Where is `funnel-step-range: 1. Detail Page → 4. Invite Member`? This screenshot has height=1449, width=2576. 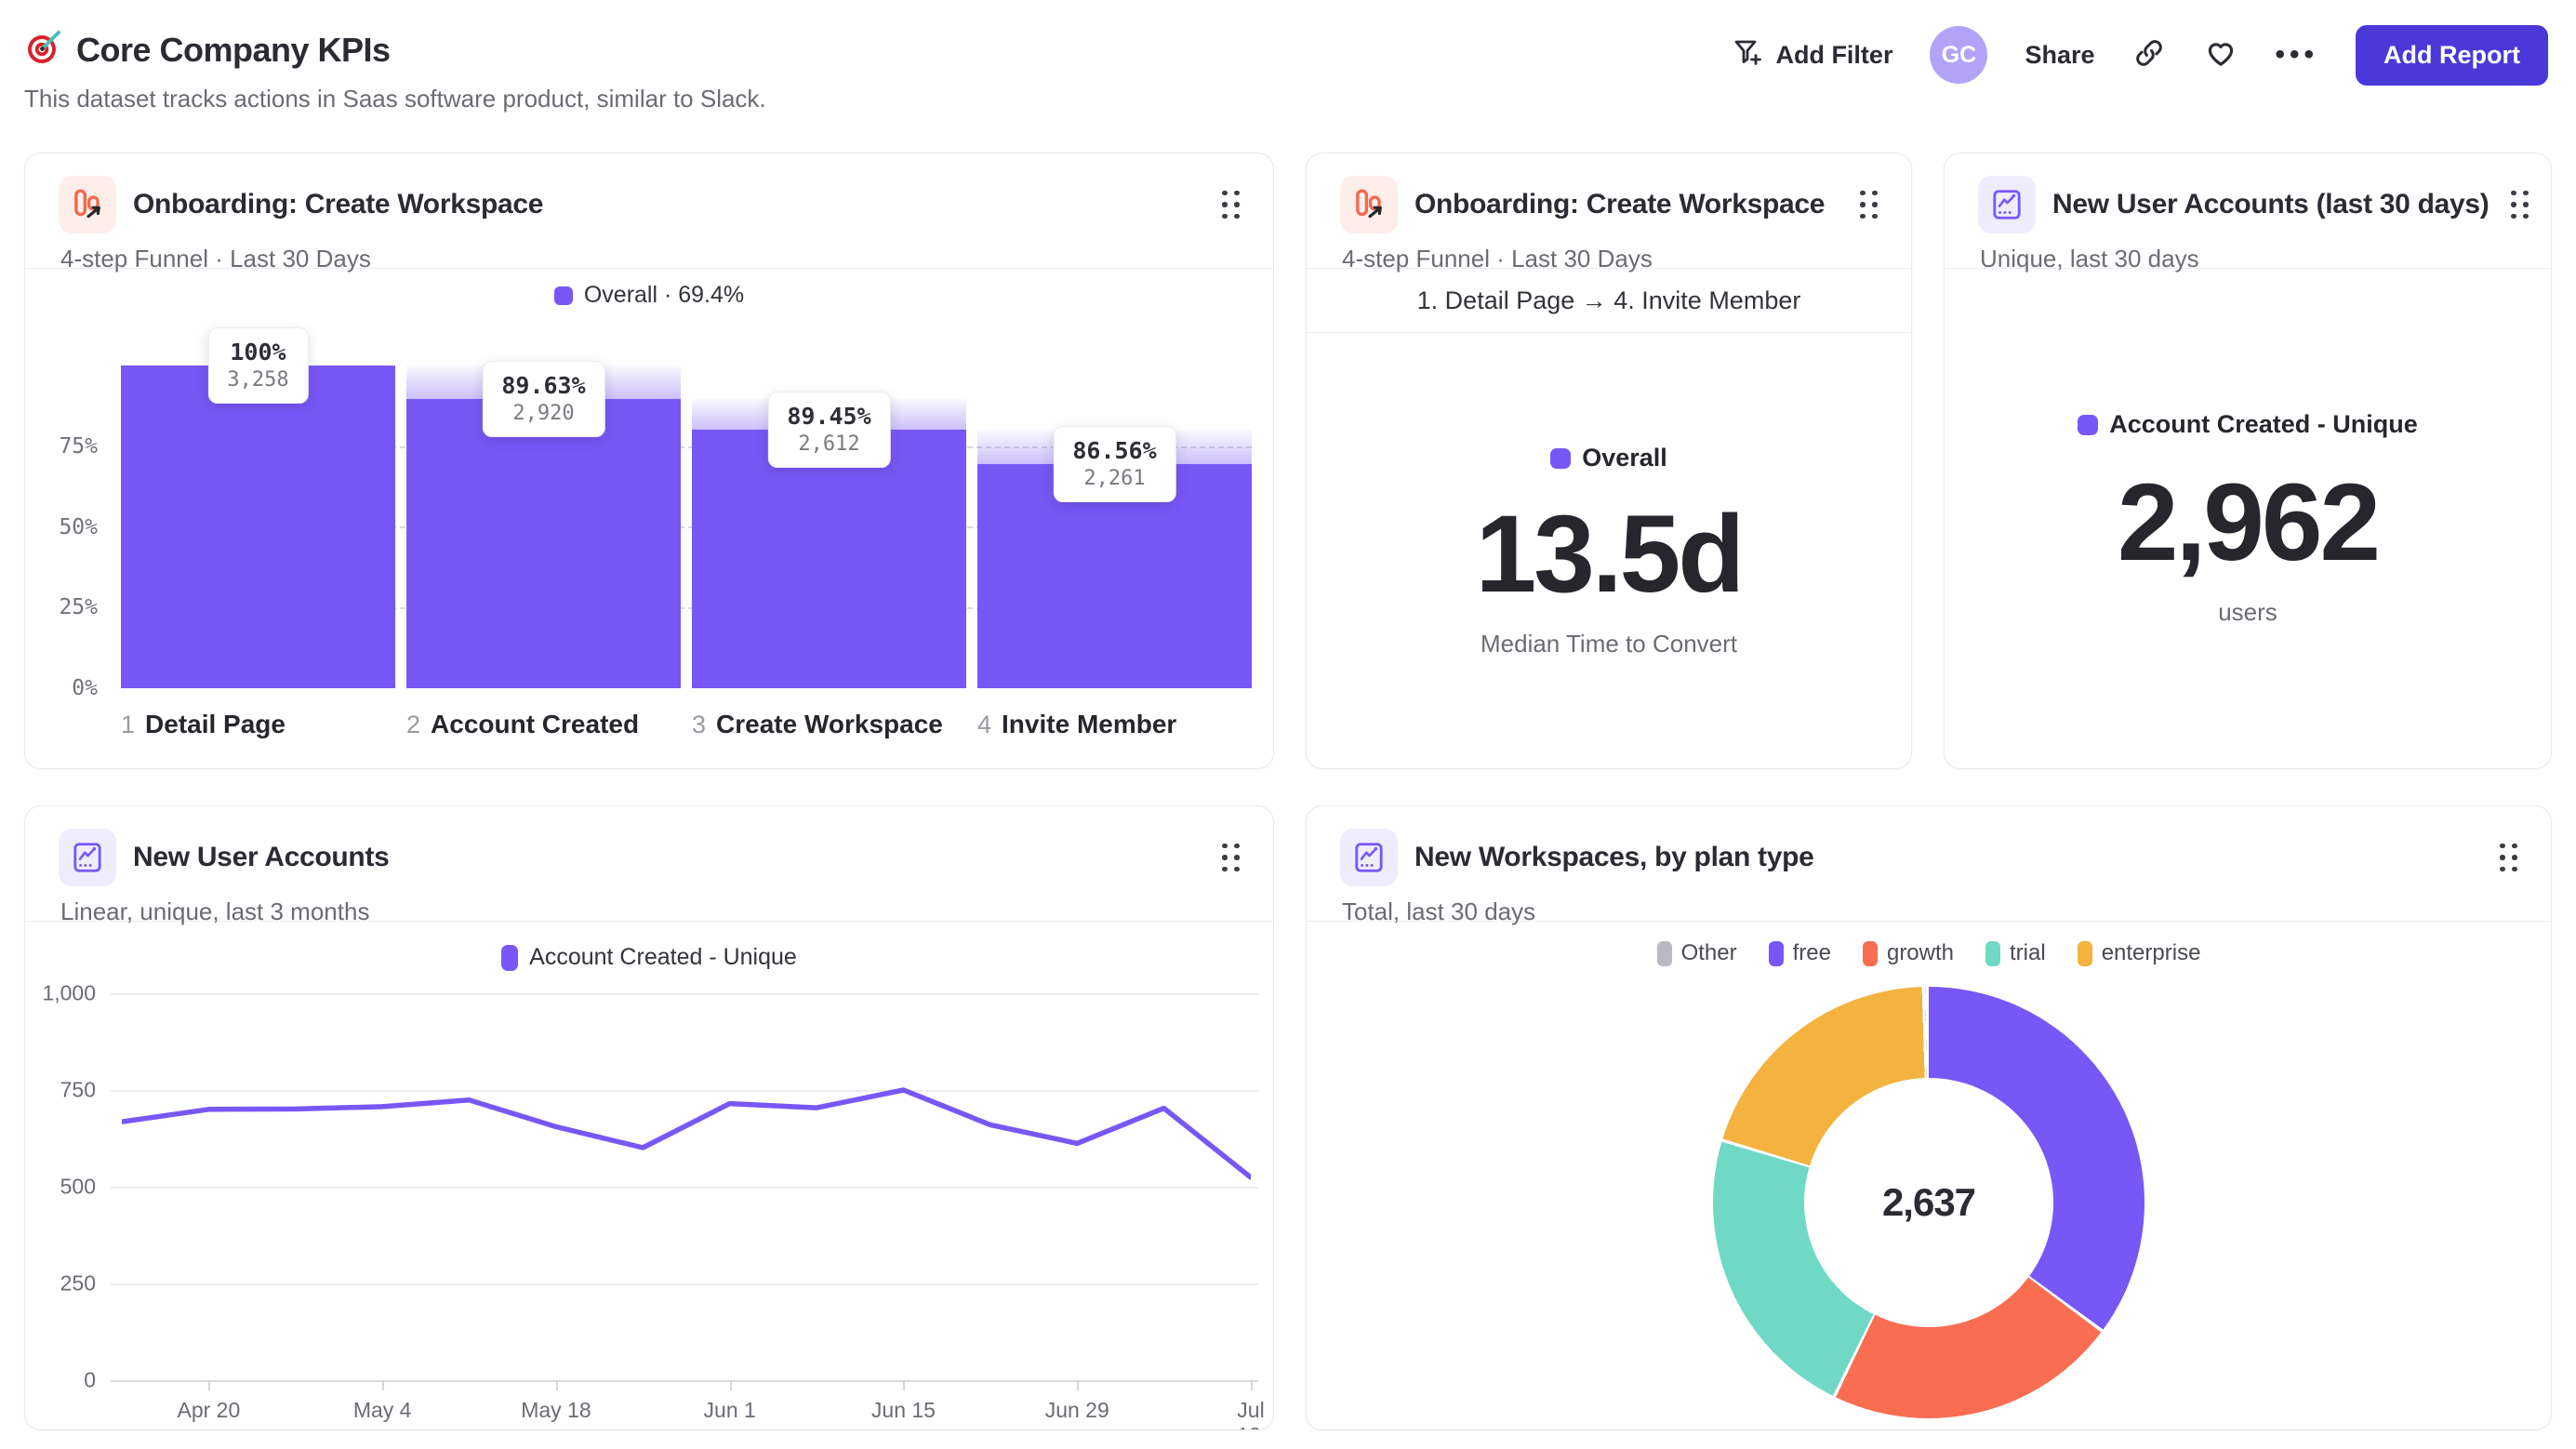 funnel-step-range: 1. Detail Page → 4. Invite Member is located at coordinates (1609, 301).